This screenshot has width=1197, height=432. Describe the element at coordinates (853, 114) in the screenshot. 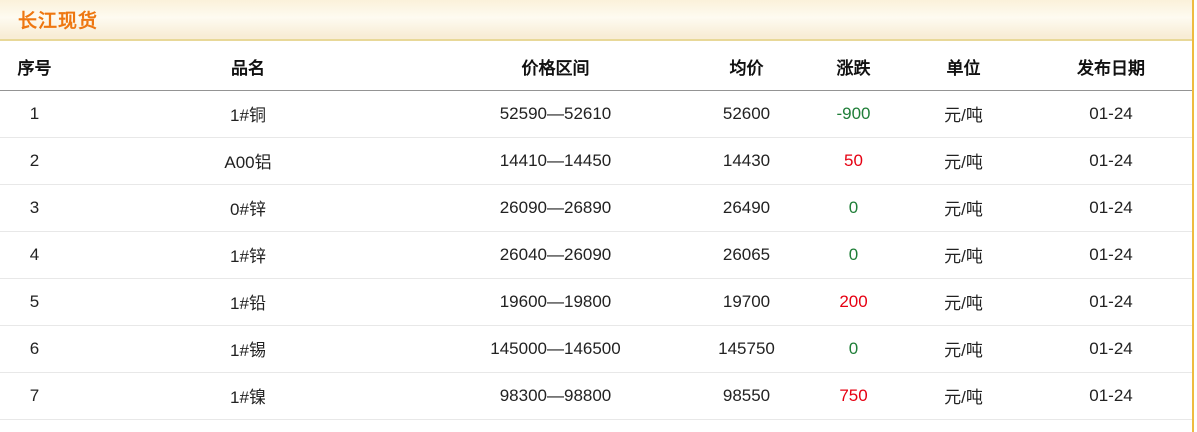

I see `cell-change: -900` at that location.